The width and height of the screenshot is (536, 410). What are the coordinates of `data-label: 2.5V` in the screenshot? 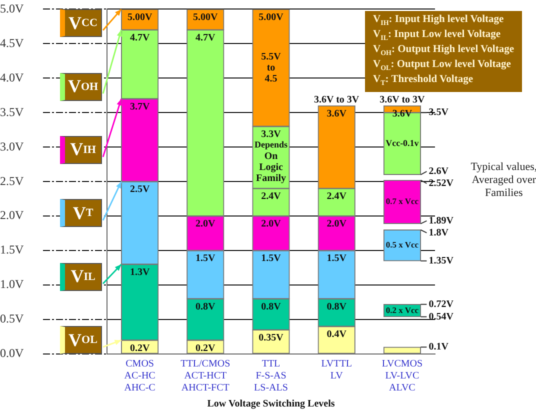 It's located at (140, 190).